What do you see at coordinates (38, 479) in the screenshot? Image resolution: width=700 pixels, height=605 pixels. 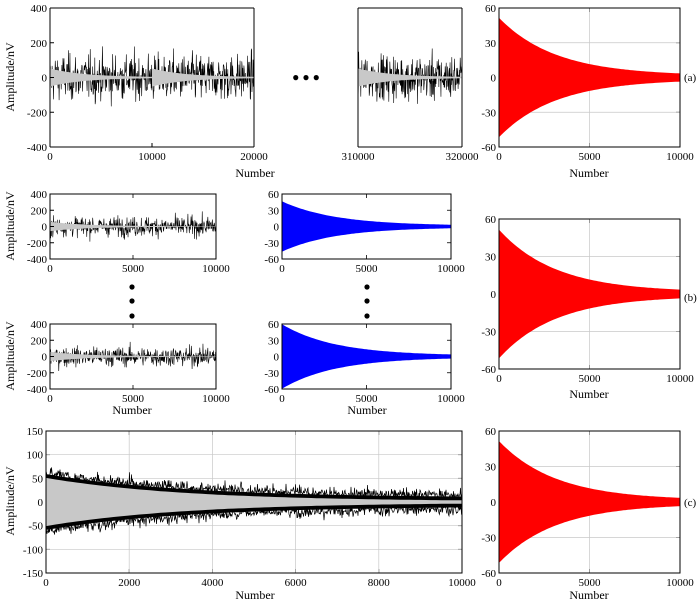 I see `y-tick-label: 50` at bounding box center [38, 479].